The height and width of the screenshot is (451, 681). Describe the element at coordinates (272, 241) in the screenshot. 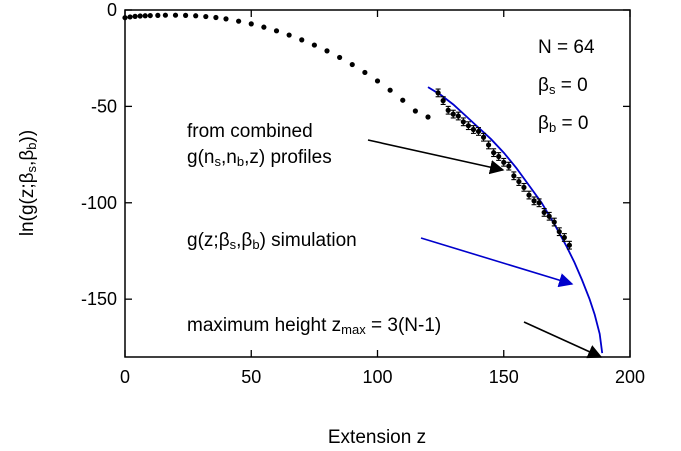

I see `annotation-simulation: g(z;βs,βb) simulation` at that location.